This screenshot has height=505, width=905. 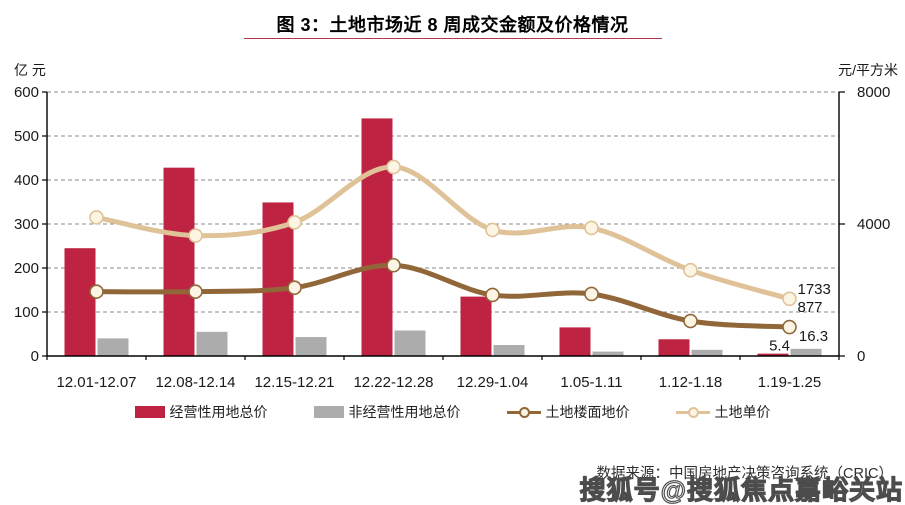 I want to click on data-label-16.3: 16.3, so click(x=813, y=336).